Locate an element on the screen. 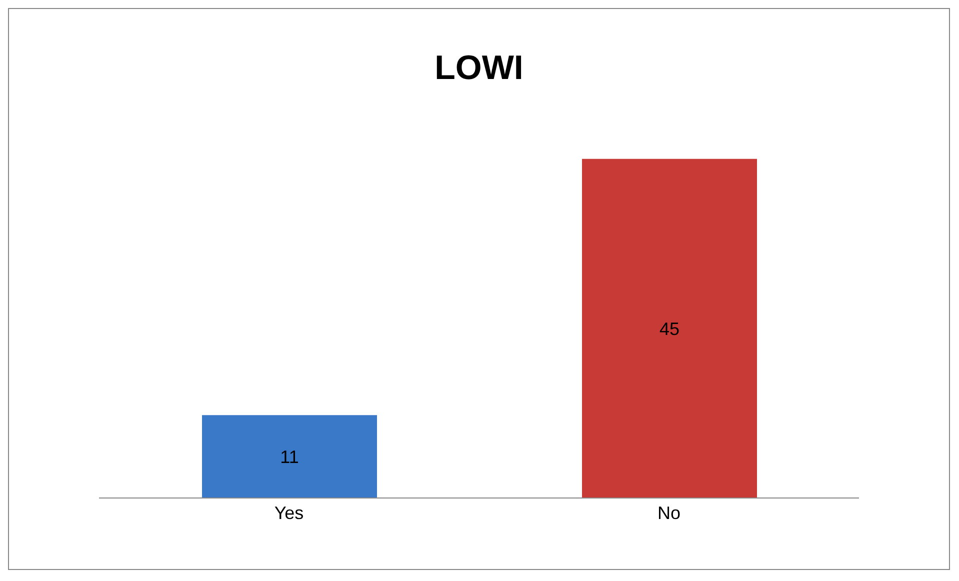 This screenshot has height=581, width=959. data-label: 45 is located at coordinates (669, 328).